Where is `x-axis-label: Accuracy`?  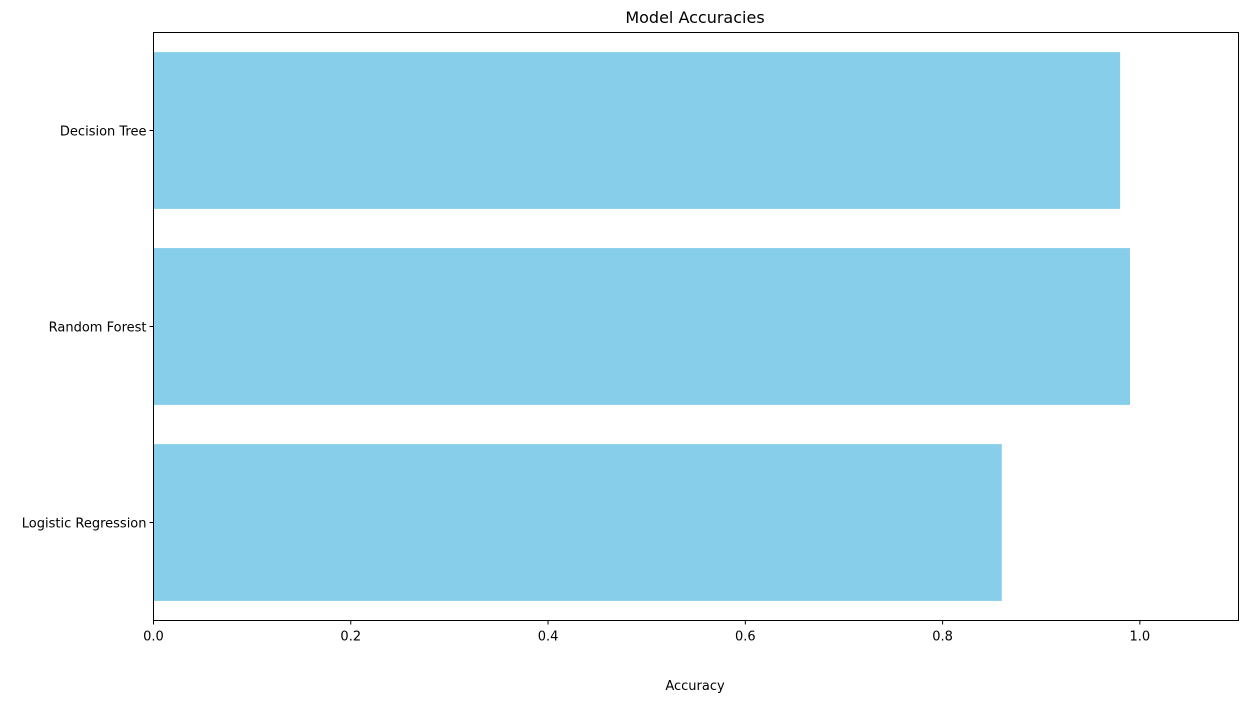 x-axis-label: Accuracy is located at coordinates (695, 686).